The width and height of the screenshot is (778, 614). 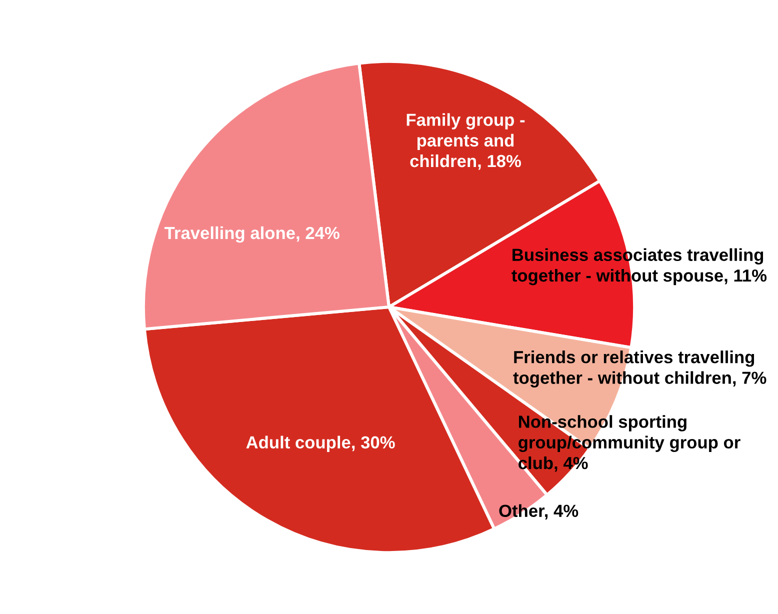 I want to click on slice-label: Friends or relatives travelling together - without children, 7%, so click(x=639, y=369).